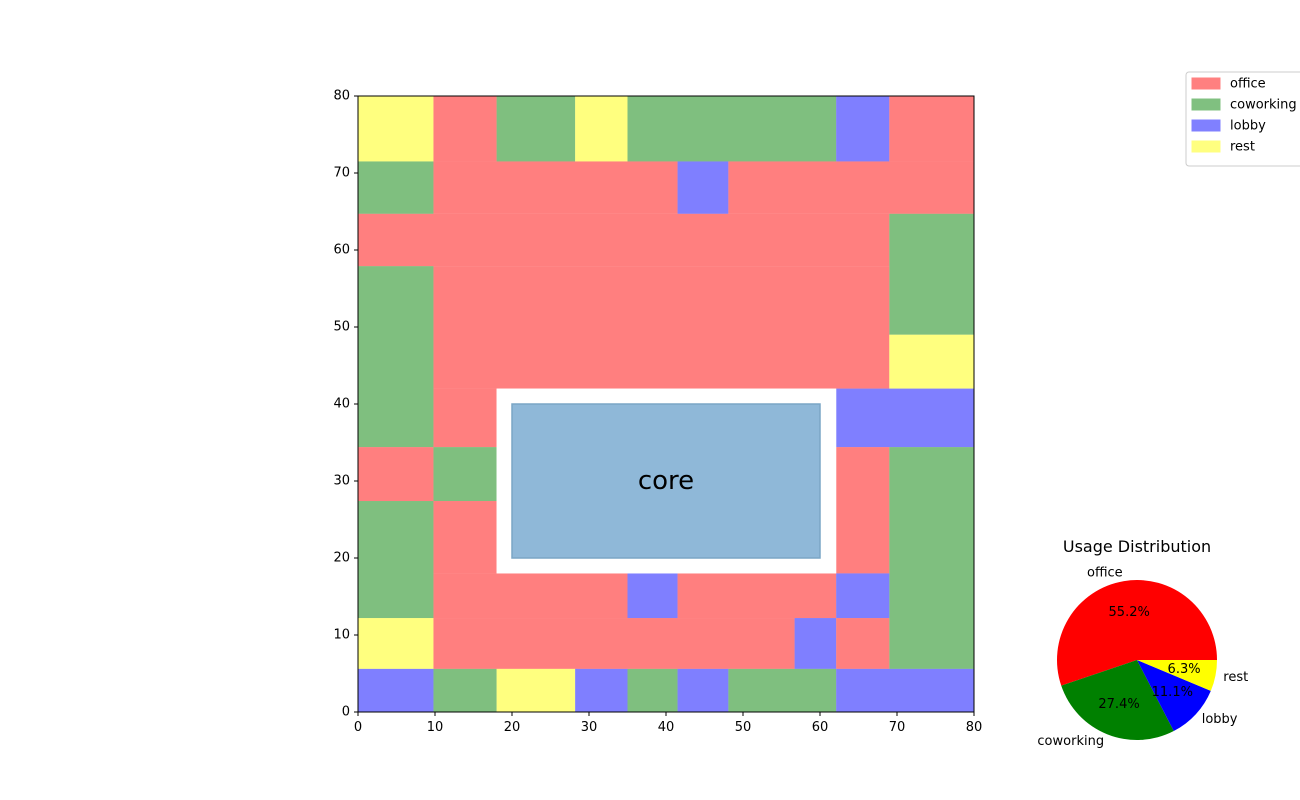 Image resolution: width=1300 pixels, height=800 pixels. I want to click on y-tick-label: 0, so click(346, 712).